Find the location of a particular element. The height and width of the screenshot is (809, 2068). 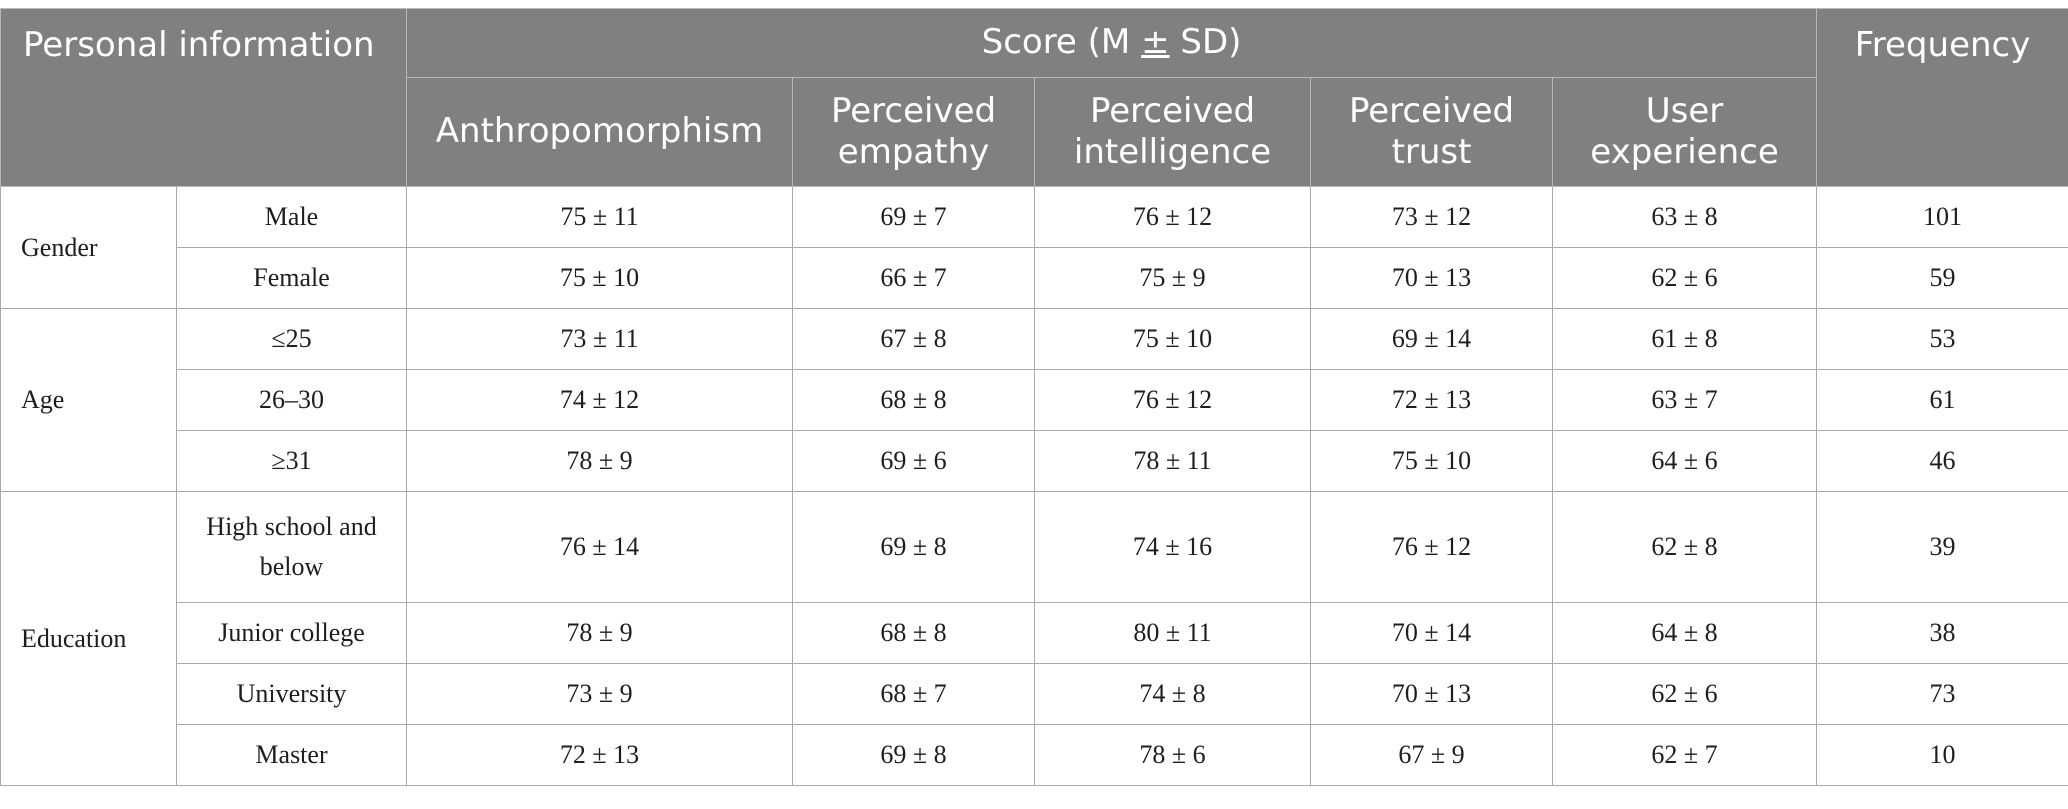

cell-anthropomorphism: 76 ± 14 is located at coordinates (600, 547).